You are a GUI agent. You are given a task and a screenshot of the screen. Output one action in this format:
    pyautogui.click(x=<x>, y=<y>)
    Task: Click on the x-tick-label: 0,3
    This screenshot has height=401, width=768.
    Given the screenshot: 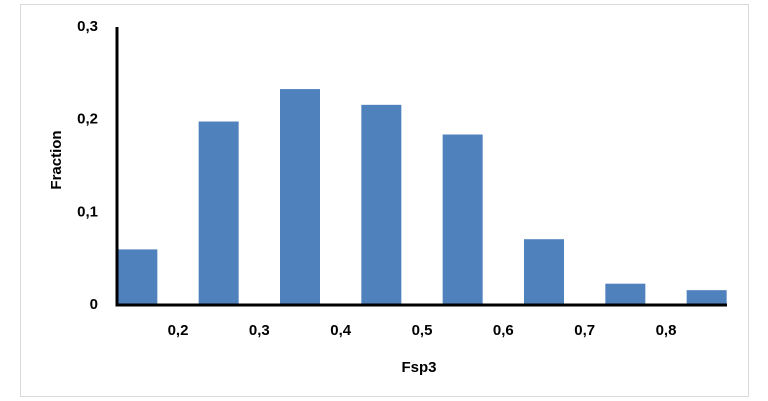 What is the action you would take?
    pyautogui.click(x=259, y=330)
    